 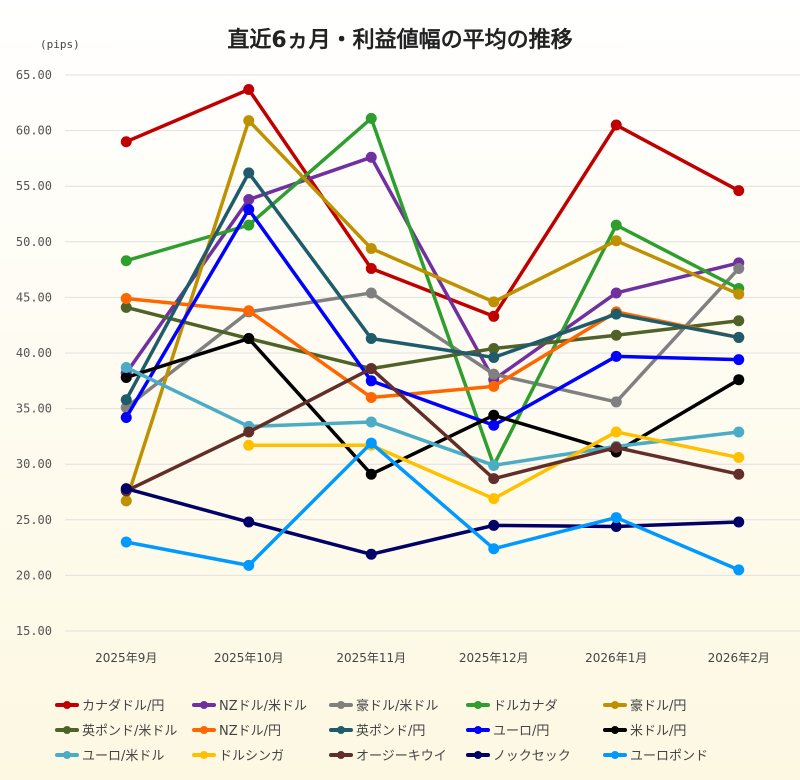 What do you see at coordinates (521, 731) in the screenshot?
I see `legend-label: ユーロ/円` at bounding box center [521, 731].